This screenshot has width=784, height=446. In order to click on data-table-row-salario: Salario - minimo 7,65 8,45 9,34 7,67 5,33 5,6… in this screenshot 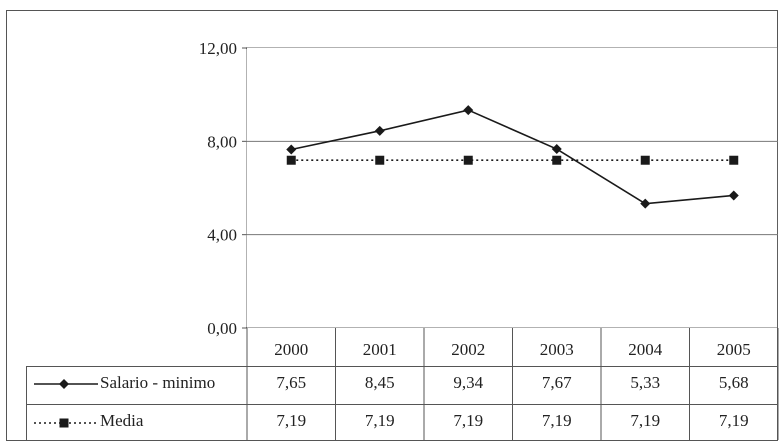, I will do `click(391, 382)`.